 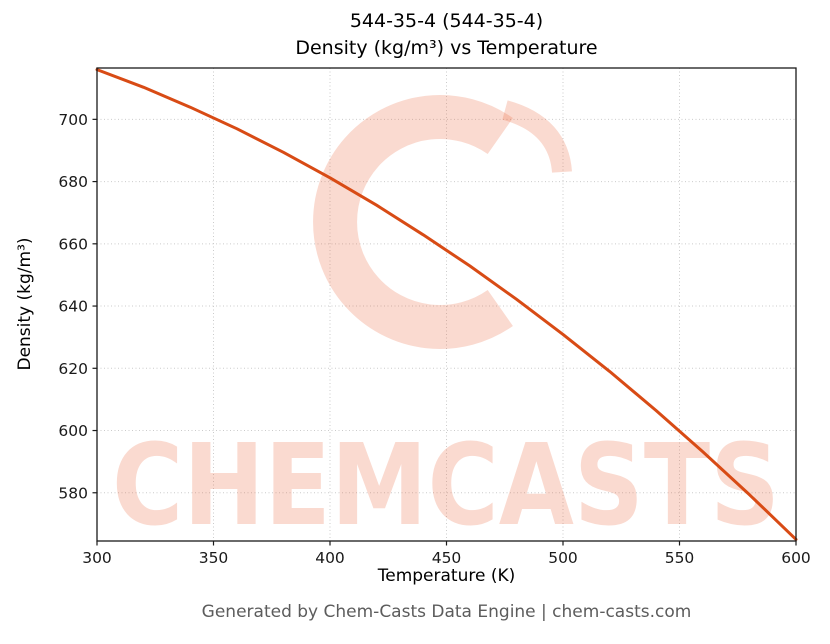 I want to click on x-tick-label: 550, so click(x=680, y=558).